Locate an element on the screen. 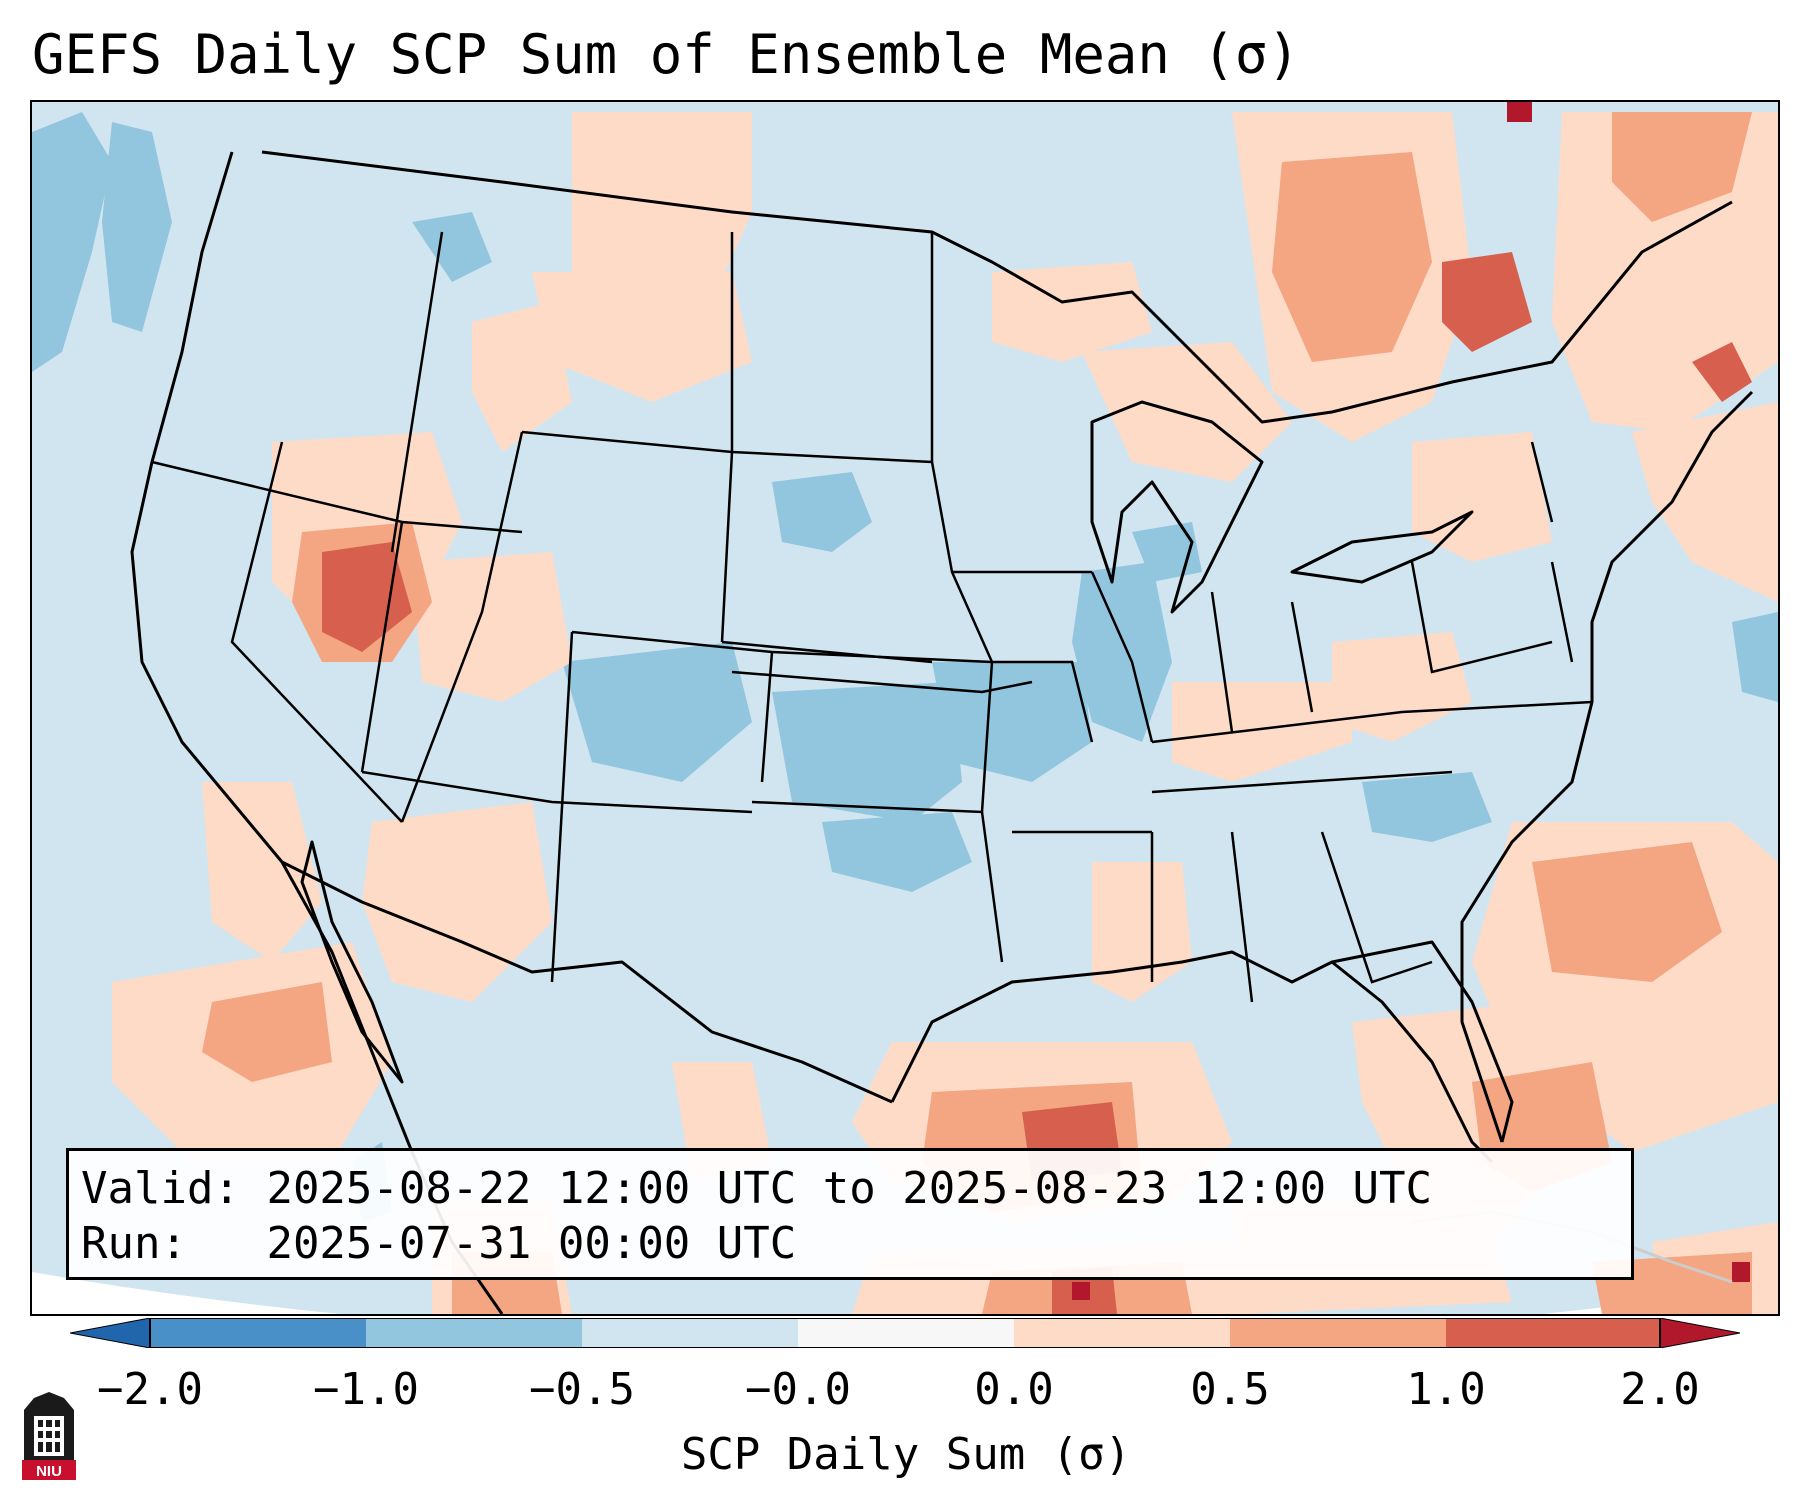 The width and height of the screenshot is (1803, 1506). chart-title: GEFS Daily SCP Sum of Ensemble Mean (σ) is located at coordinates (666, 54).